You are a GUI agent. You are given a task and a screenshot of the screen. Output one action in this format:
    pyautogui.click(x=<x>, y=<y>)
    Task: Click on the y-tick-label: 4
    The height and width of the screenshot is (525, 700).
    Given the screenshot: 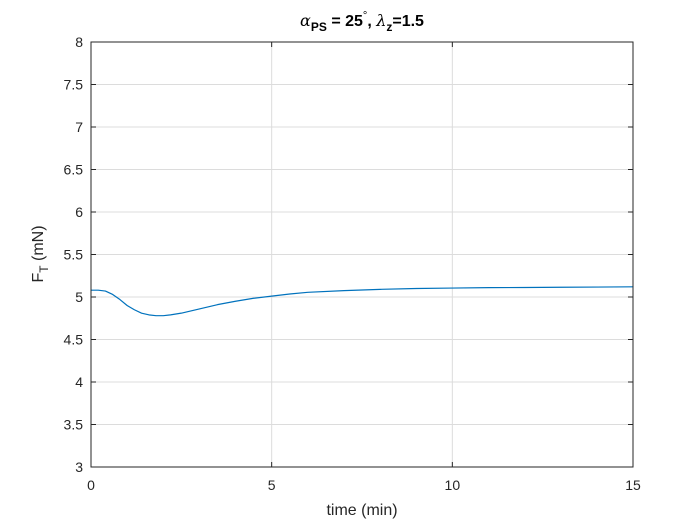 What is the action you would take?
    pyautogui.click(x=79, y=382)
    